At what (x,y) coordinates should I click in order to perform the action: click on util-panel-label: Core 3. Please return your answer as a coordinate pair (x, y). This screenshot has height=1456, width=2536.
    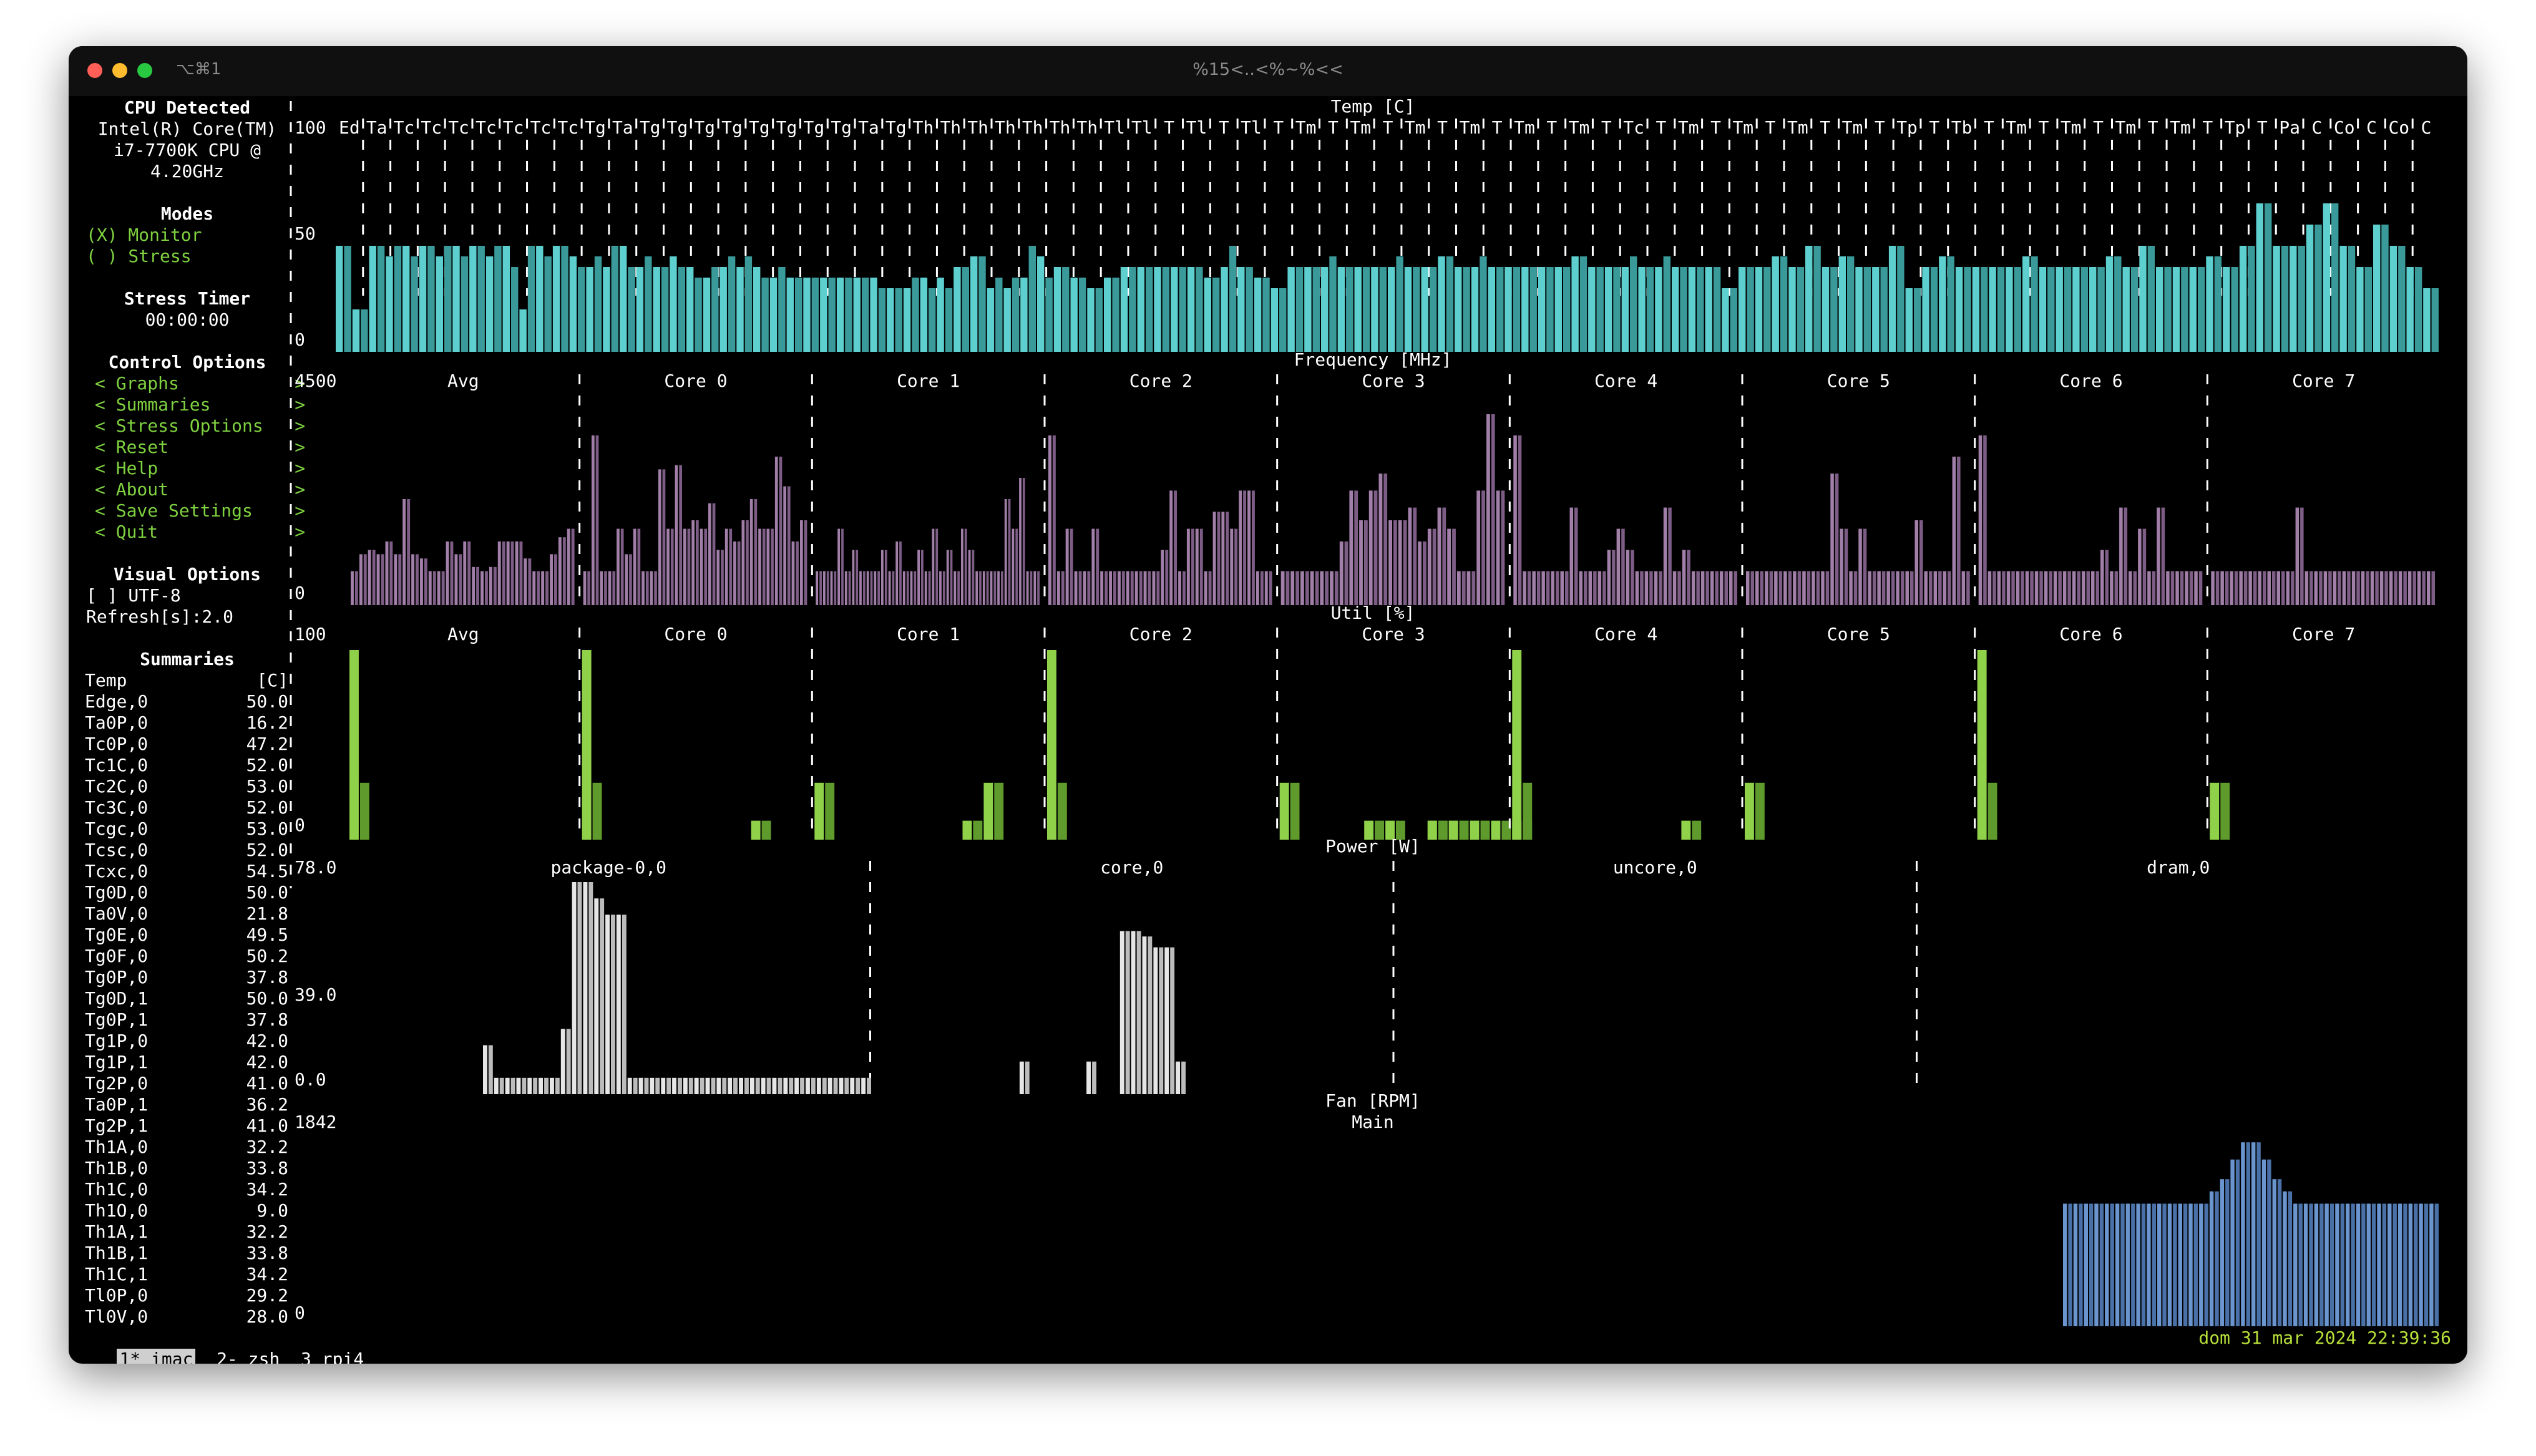
    Looking at the image, I should click on (1393, 634).